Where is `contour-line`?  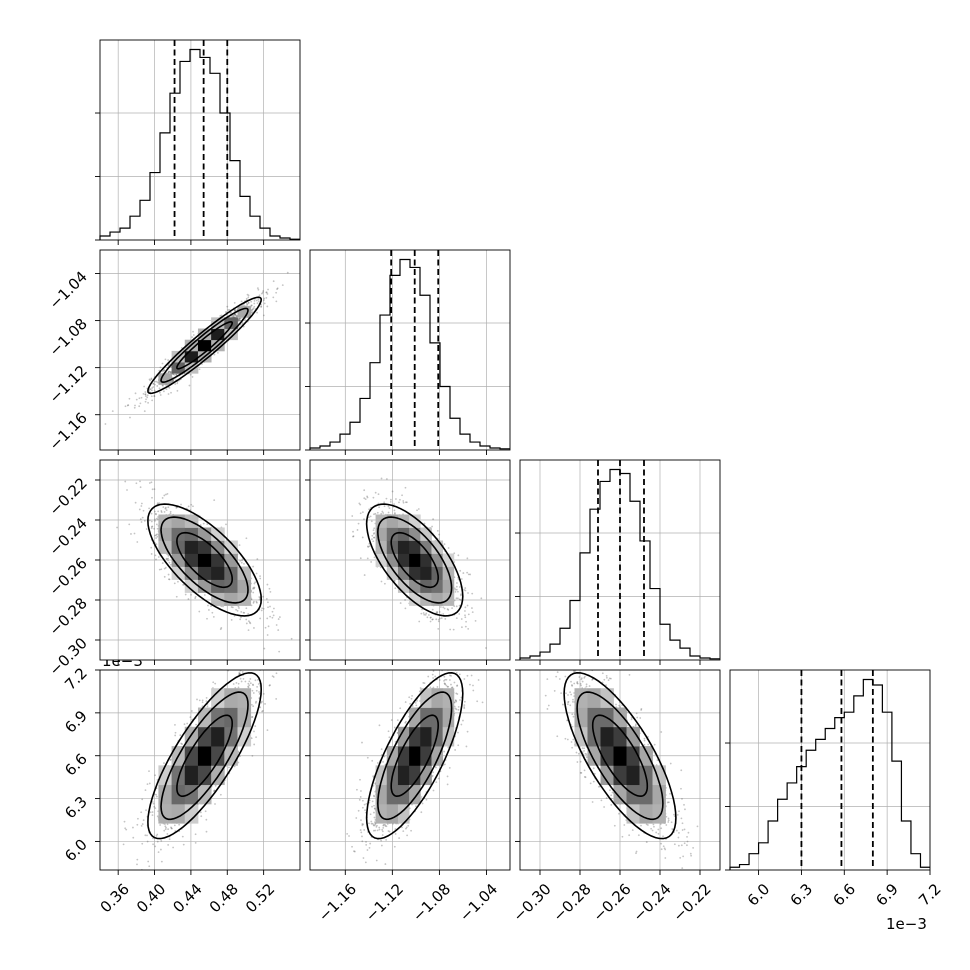 contour-line is located at coordinates (415, 560).